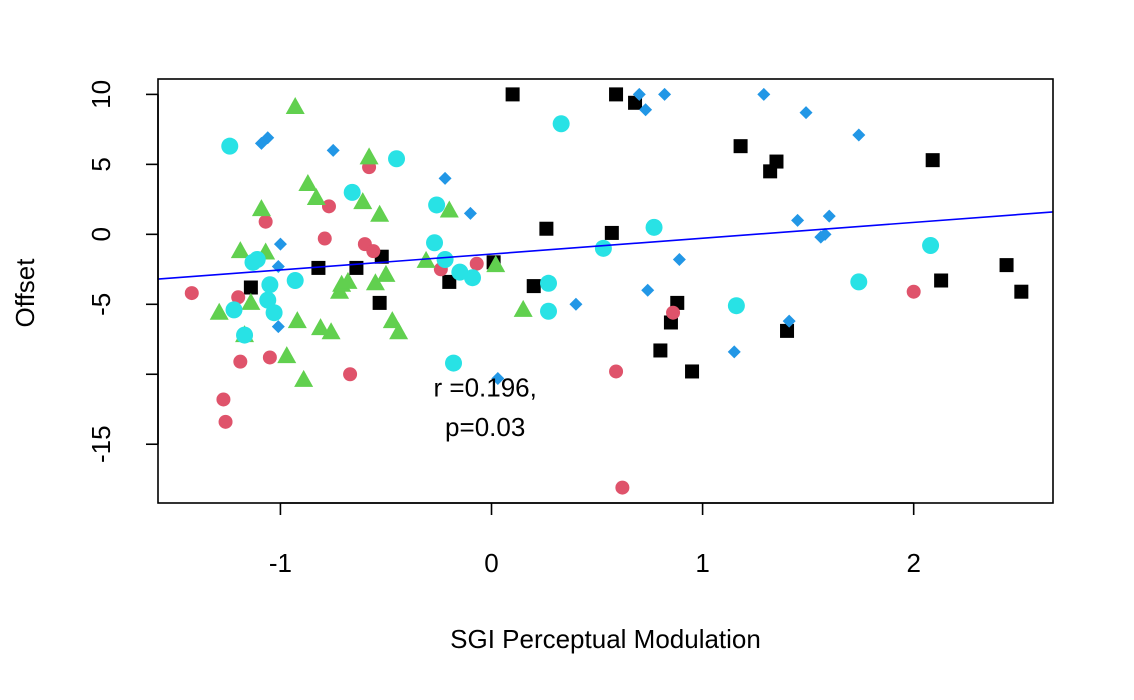 Image resolution: width=1134 pixels, height=700 pixels. Describe the element at coordinates (595, 540) in the screenshot. I see `x-axis: -1 0 1 2` at that location.